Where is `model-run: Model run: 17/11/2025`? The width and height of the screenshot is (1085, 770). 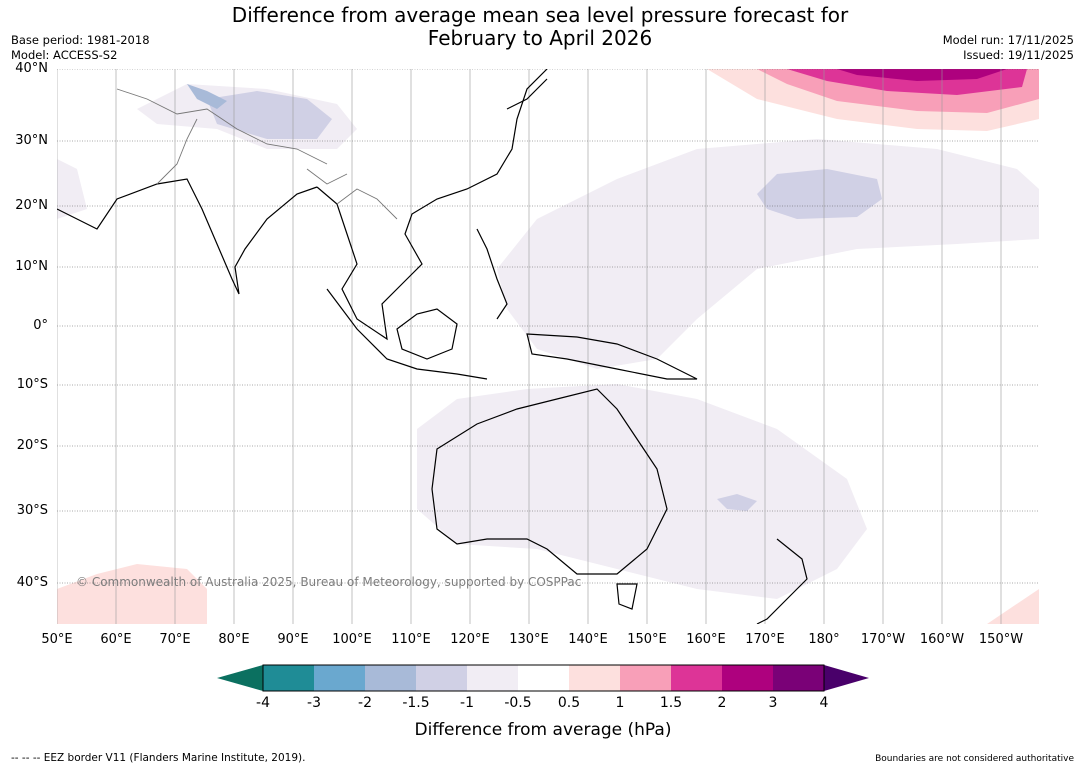
model-run: Model run: 17/11/2025 is located at coordinates (1008, 40).